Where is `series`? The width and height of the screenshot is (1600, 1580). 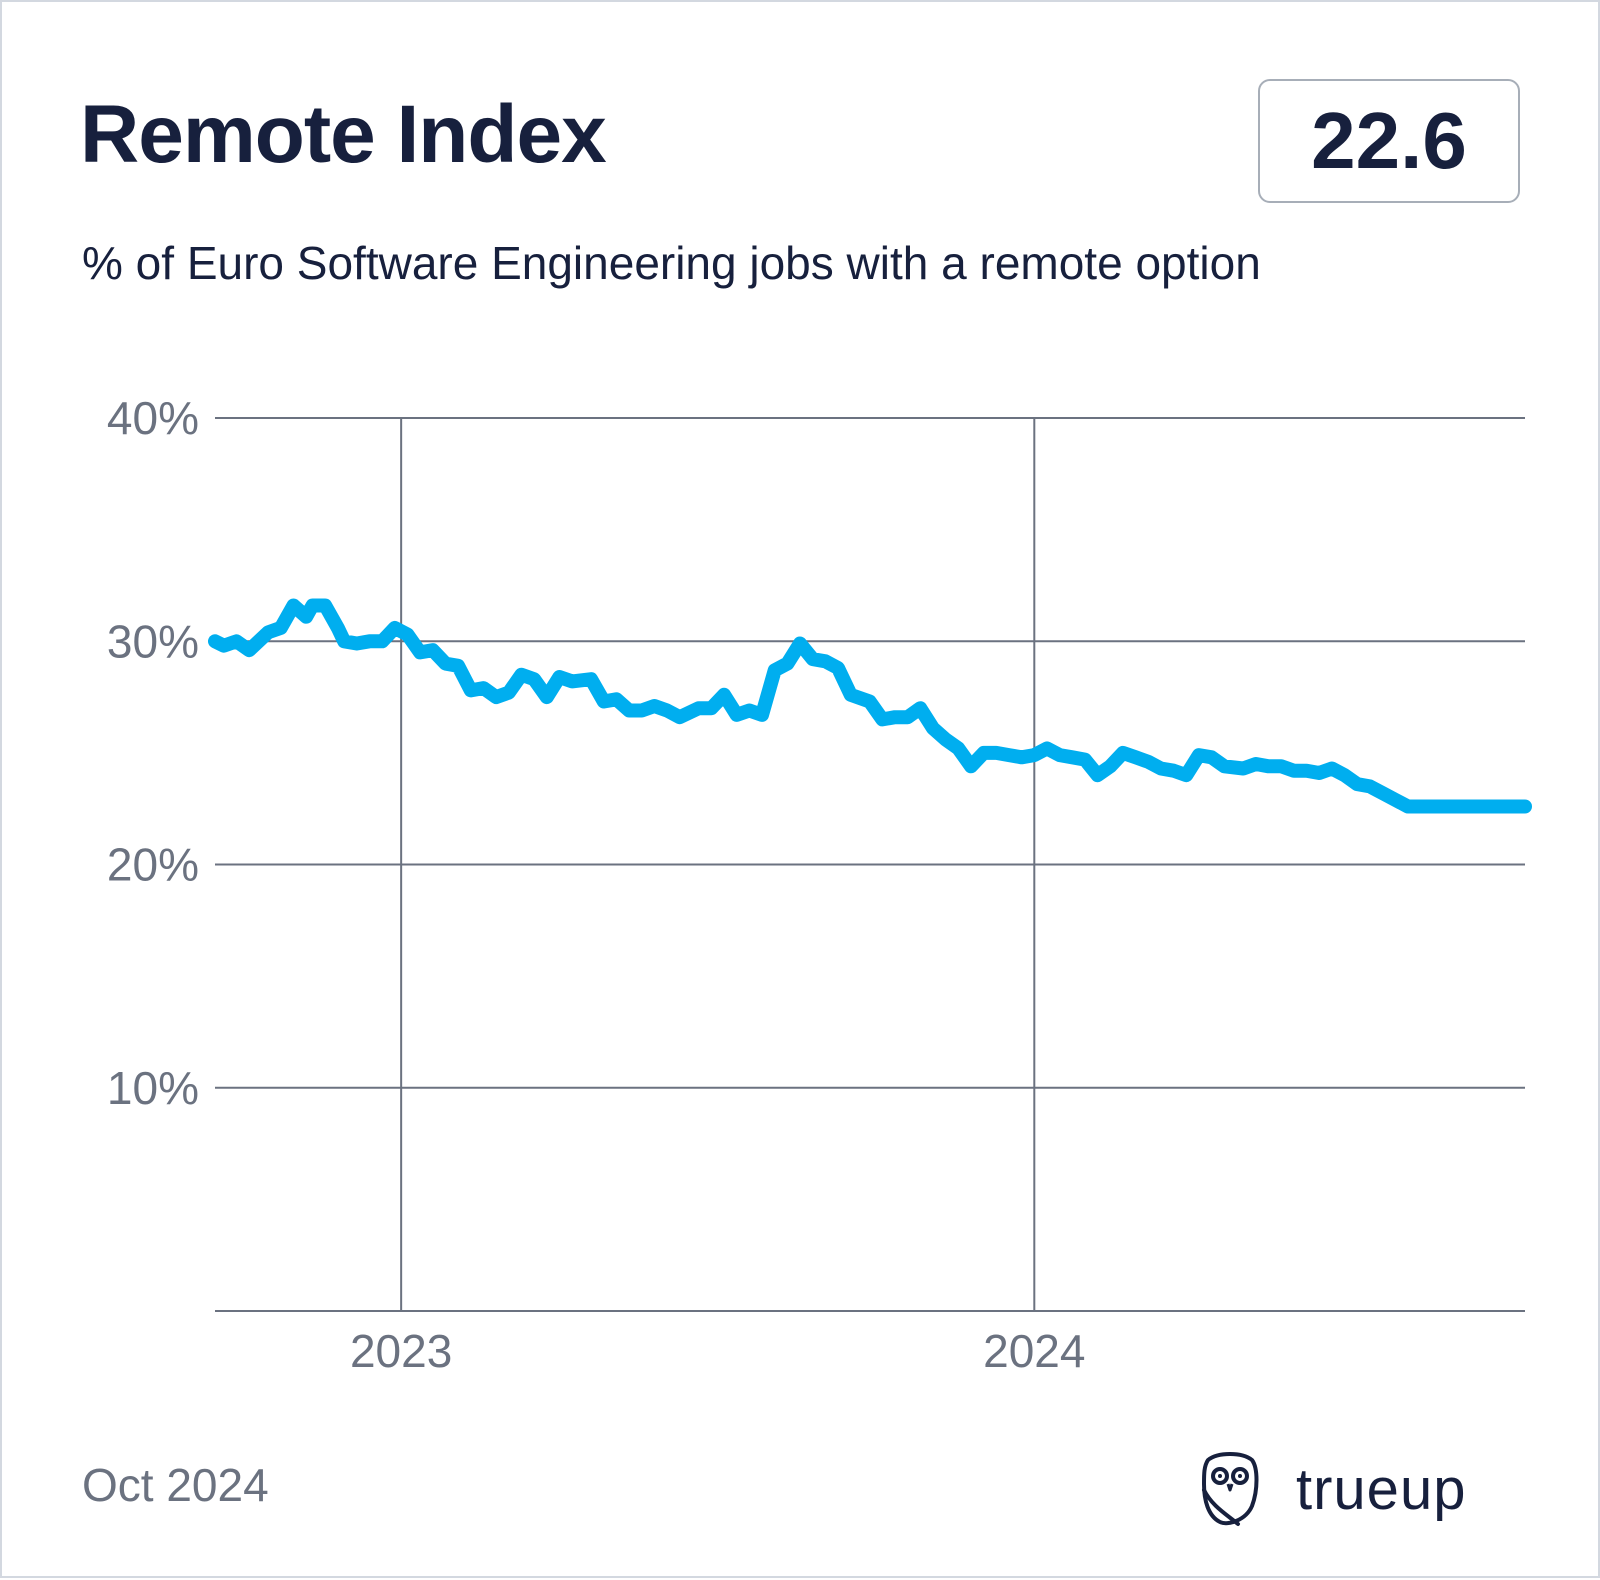
series is located at coordinates (870, 706).